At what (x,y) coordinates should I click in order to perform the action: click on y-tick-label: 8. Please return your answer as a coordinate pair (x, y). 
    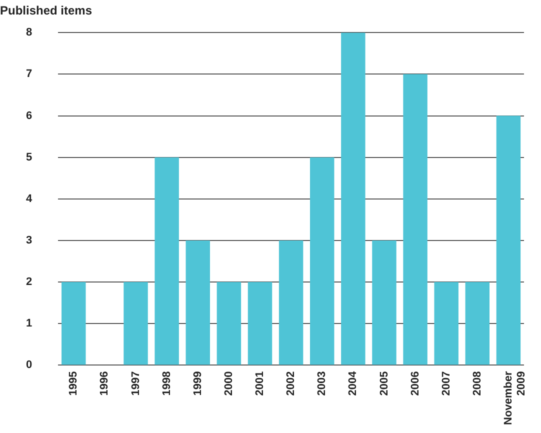
    Looking at the image, I should click on (29, 32).